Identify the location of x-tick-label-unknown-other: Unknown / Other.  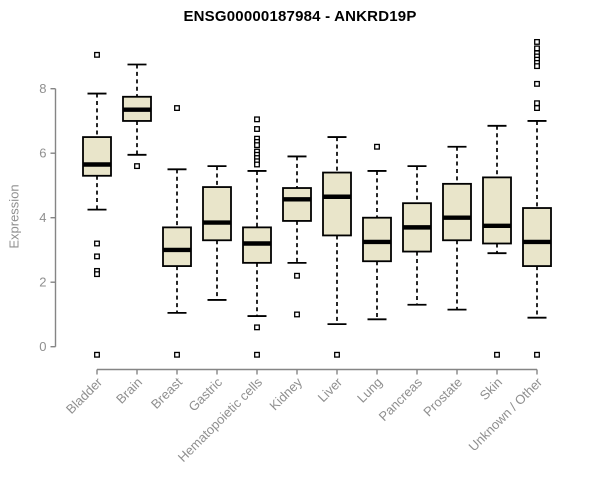
(506, 414).